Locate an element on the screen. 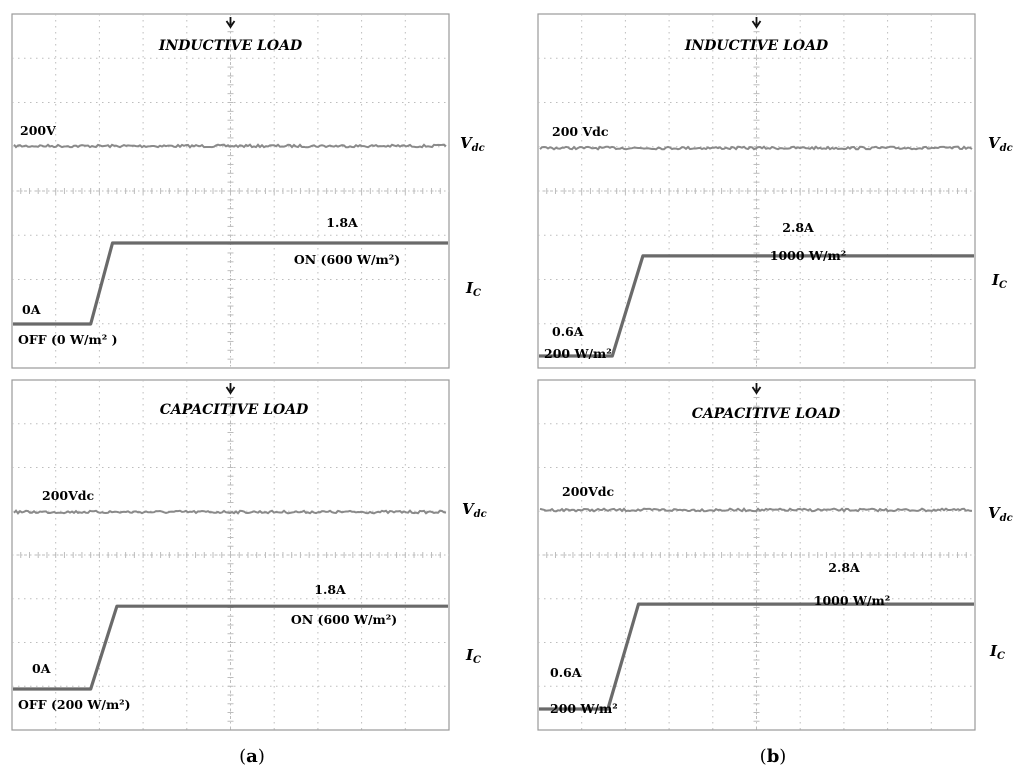  ic-low-state: OFF (200 W/m²) is located at coordinates (74, 704).